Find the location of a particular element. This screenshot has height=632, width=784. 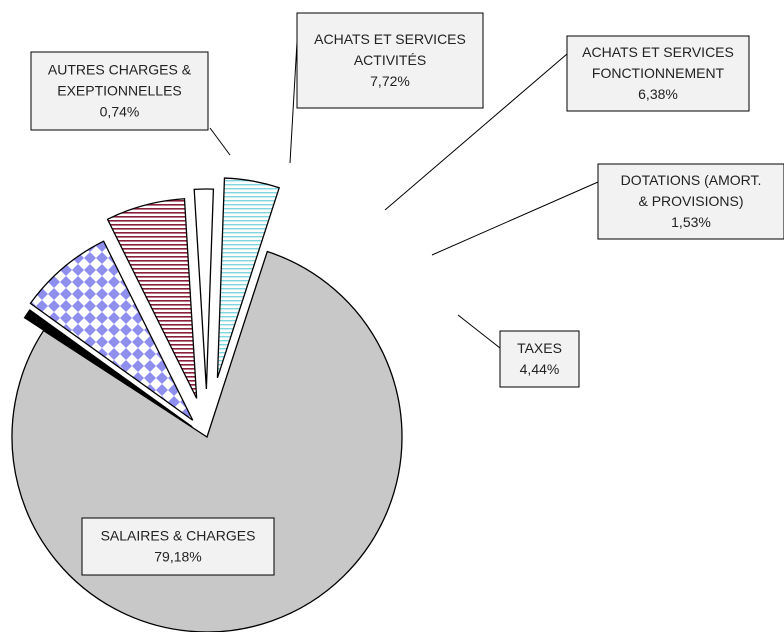

slice-percent-5: 4,44% is located at coordinates (540, 369).